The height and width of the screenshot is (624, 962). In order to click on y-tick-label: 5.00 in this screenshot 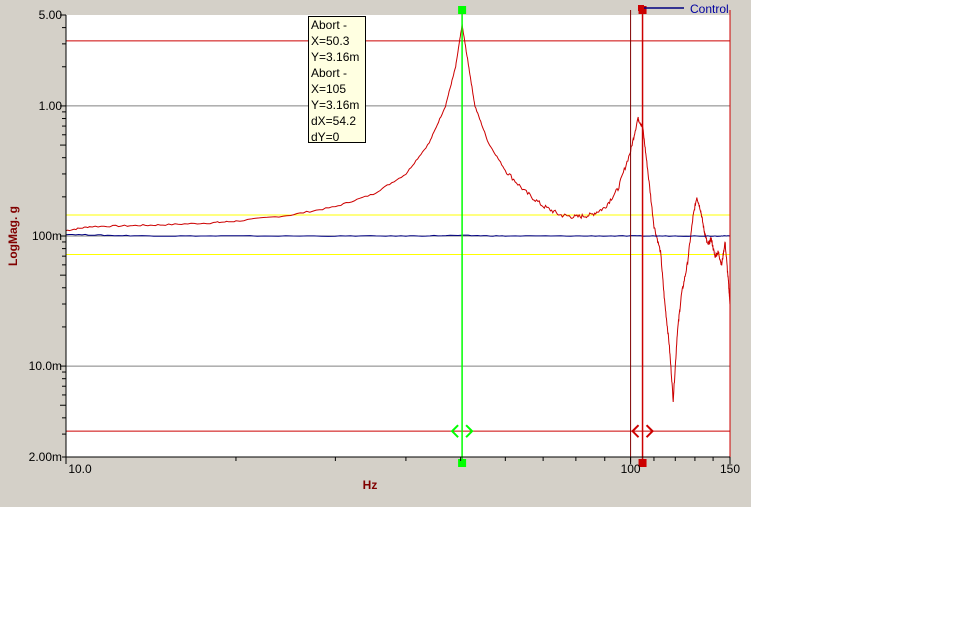, I will do `click(51, 15)`.